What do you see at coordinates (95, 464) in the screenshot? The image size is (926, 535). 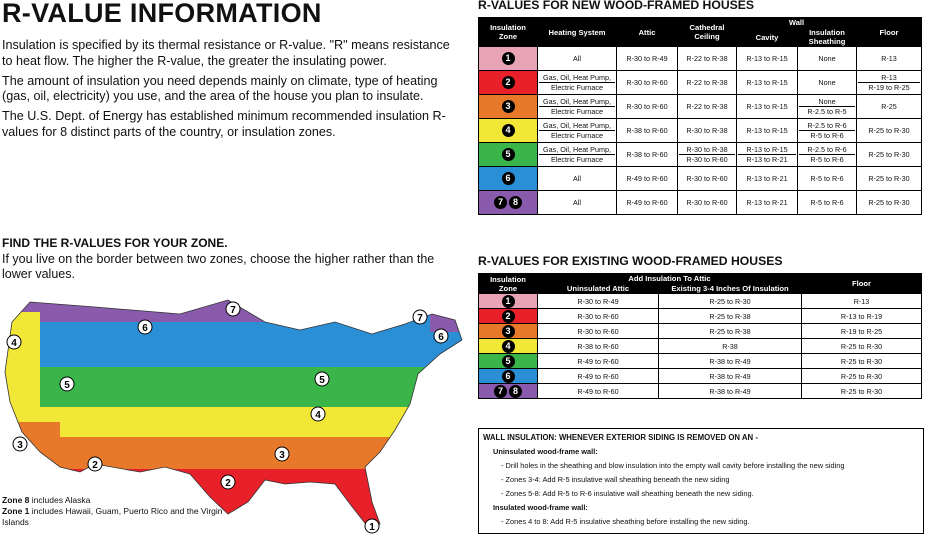 I see `map-label-2: 2` at bounding box center [95, 464].